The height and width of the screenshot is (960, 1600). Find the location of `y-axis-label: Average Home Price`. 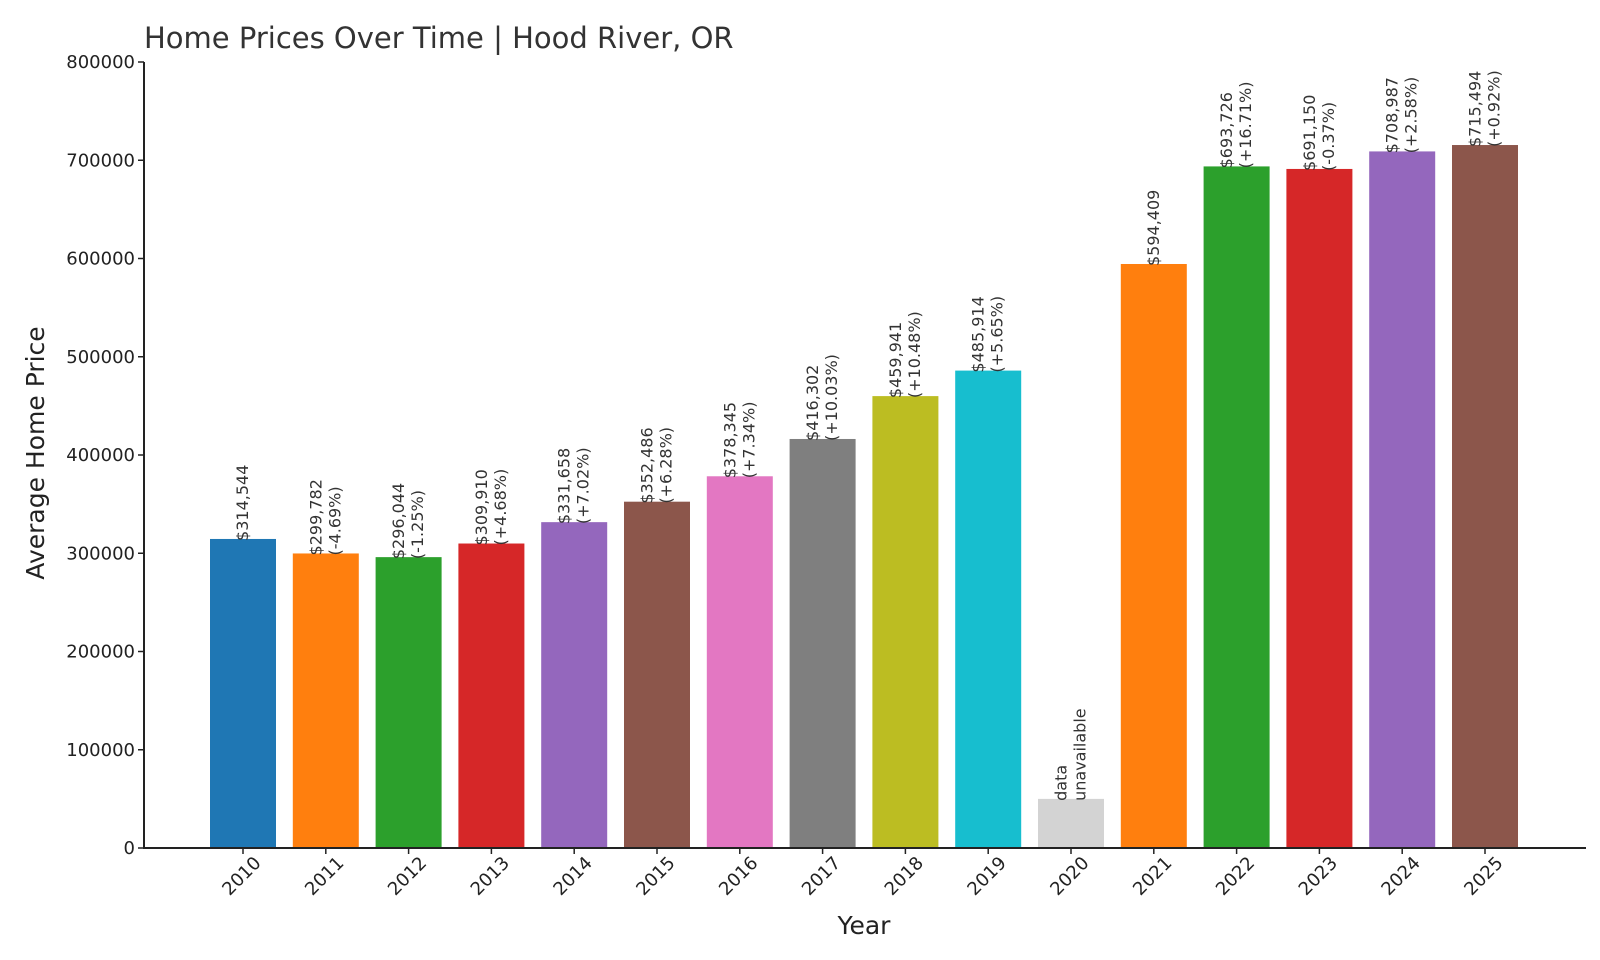

y-axis-label: Average Home Price is located at coordinates (35, 452).